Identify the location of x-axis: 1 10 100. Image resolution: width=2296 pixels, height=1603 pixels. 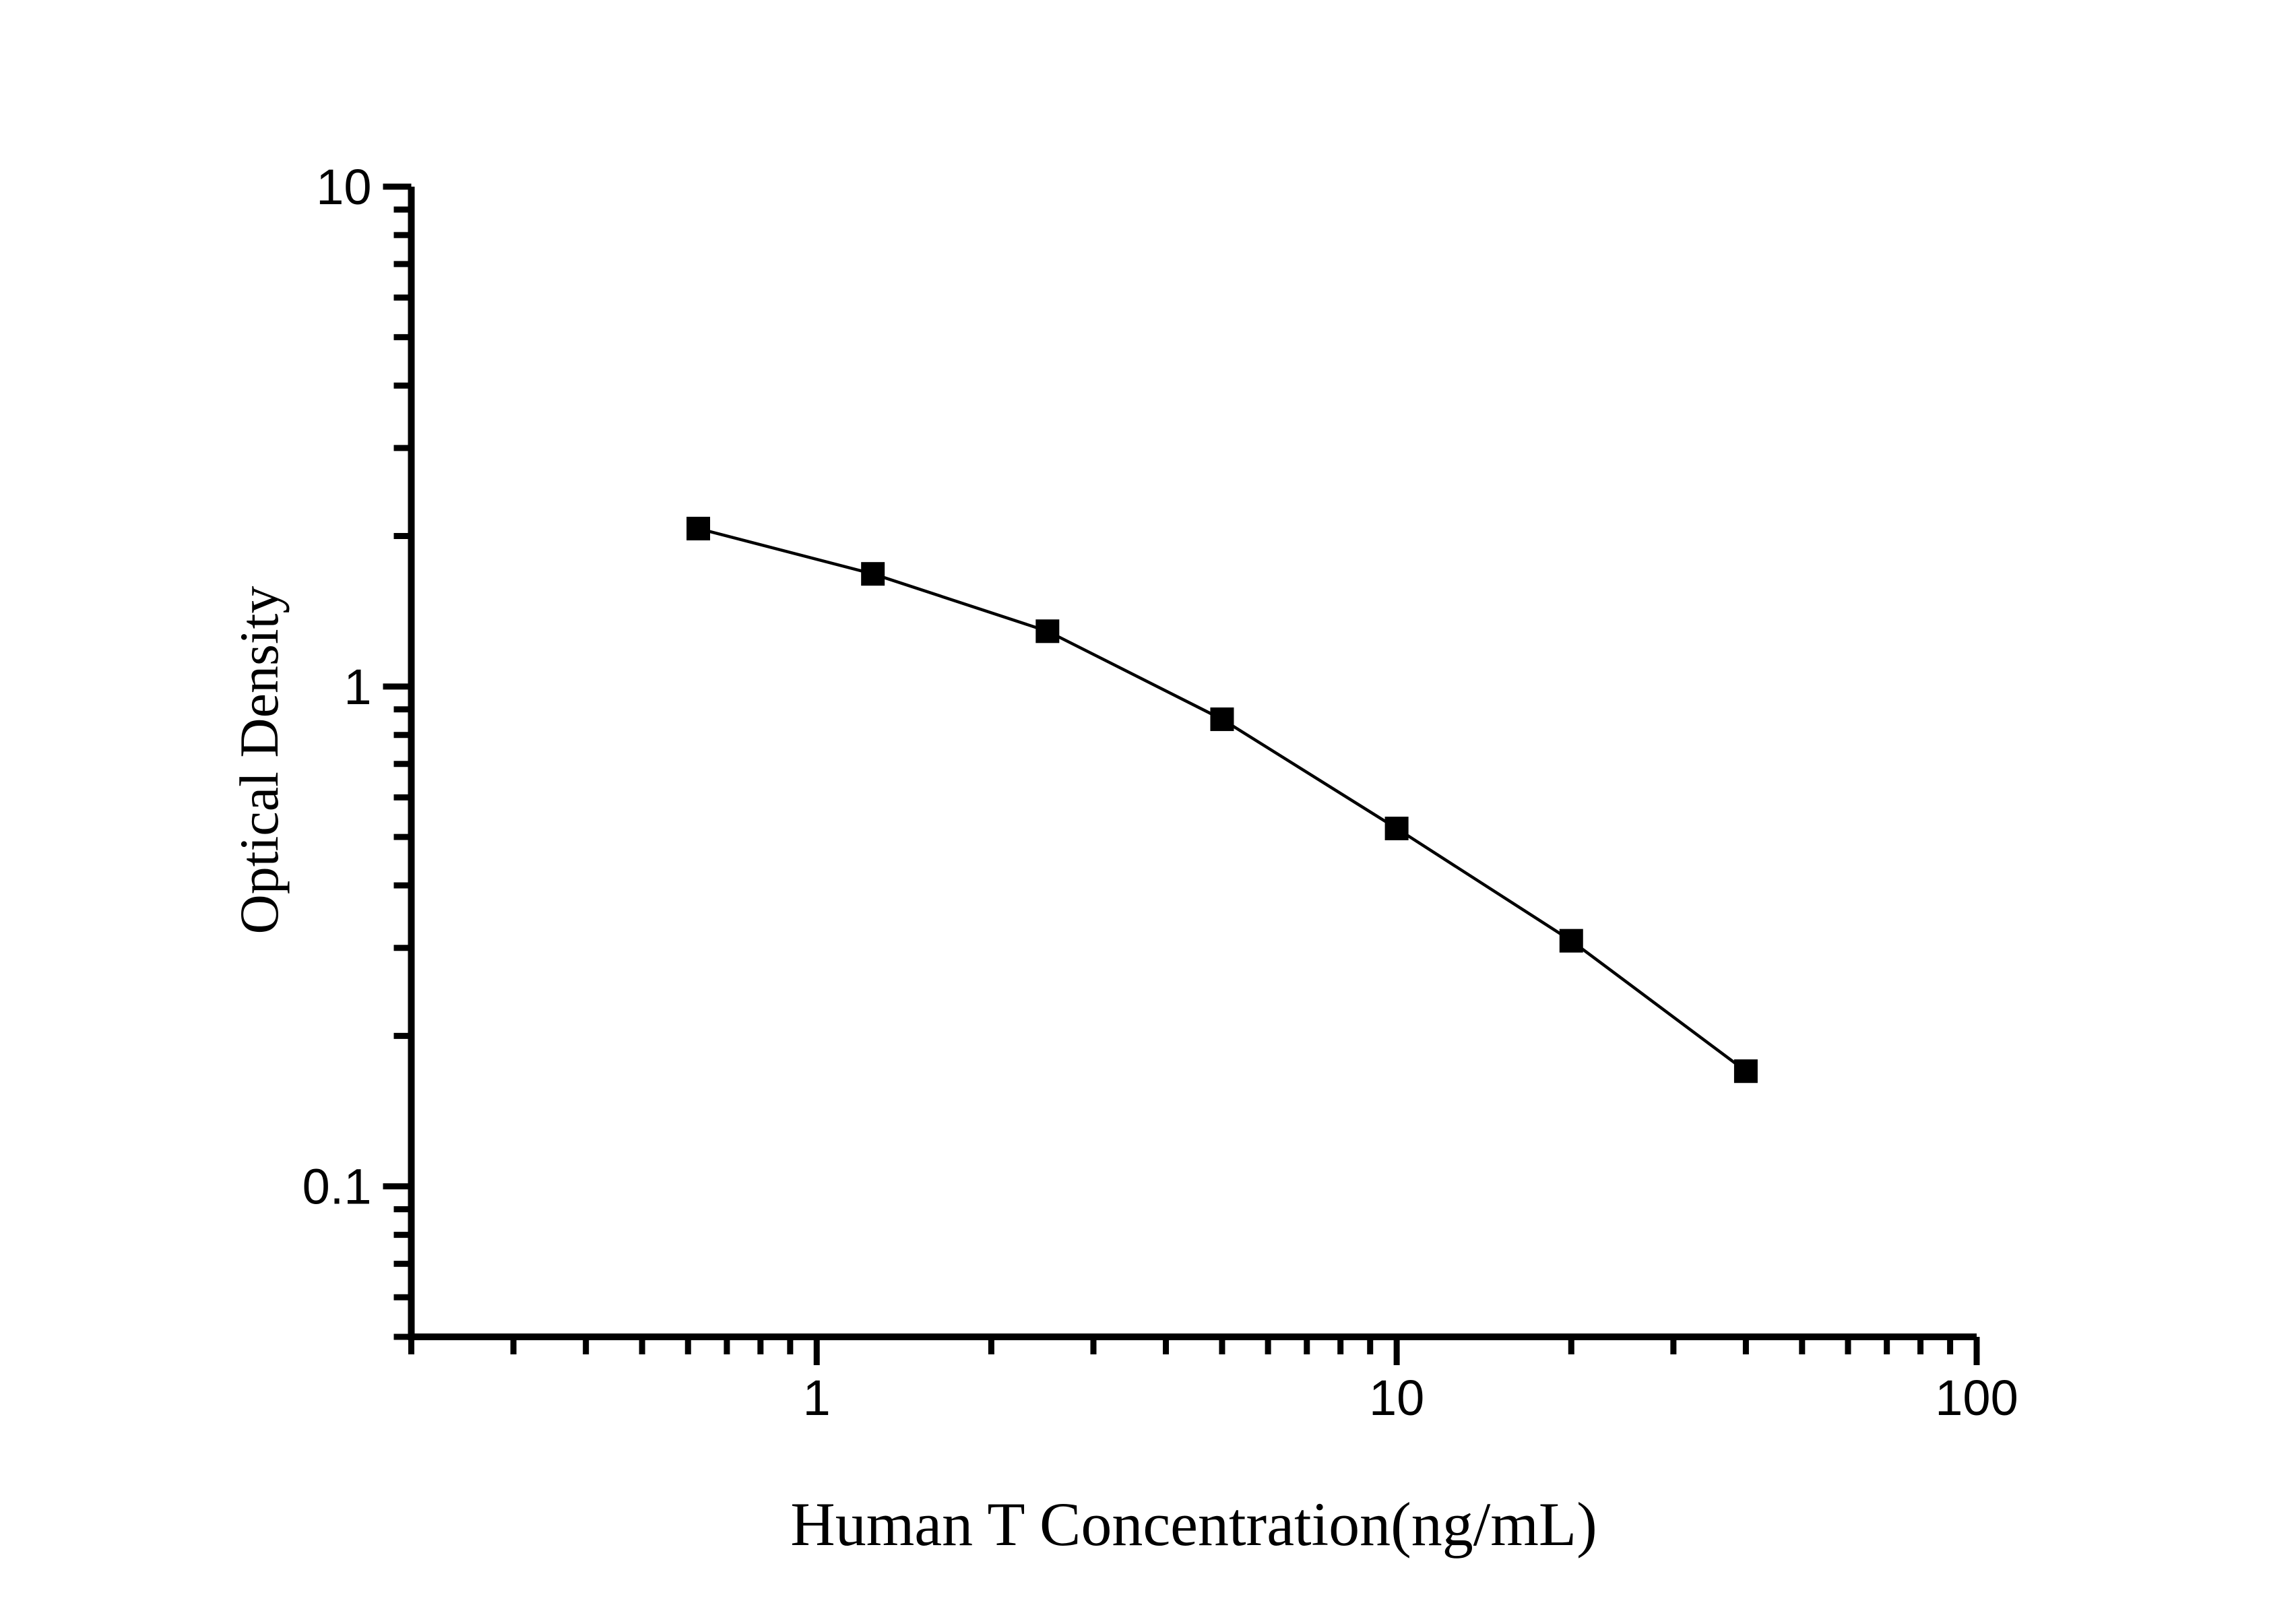
(1213, 1381).